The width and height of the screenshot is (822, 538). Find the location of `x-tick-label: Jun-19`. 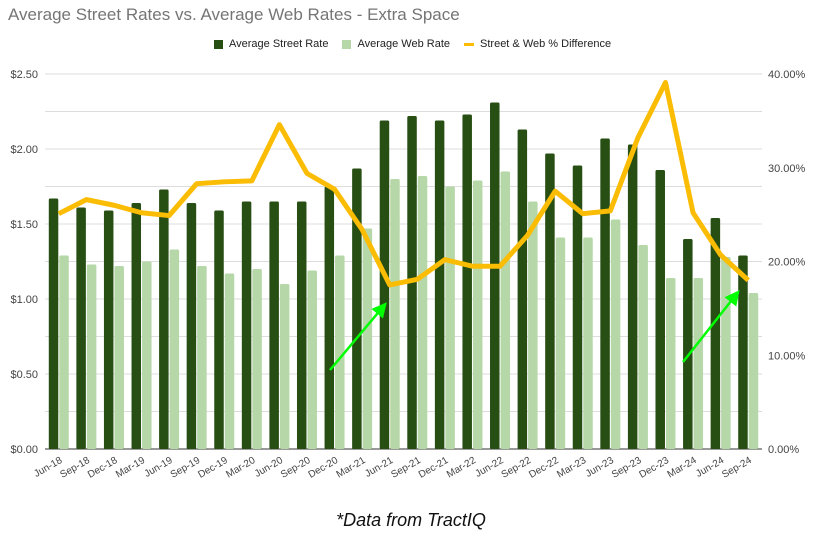

x-tick-label: Jun-19 is located at coordinates (159, 467).